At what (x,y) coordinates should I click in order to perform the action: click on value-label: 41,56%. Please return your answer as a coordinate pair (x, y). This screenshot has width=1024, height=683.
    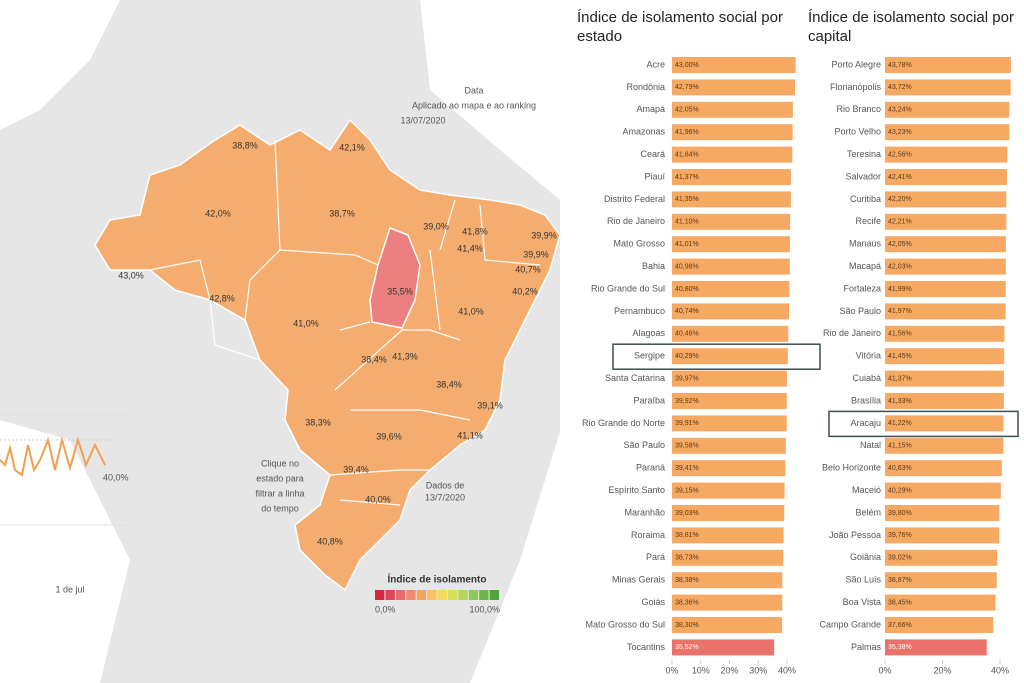
    Looking at the image, I should click on (900, 334).